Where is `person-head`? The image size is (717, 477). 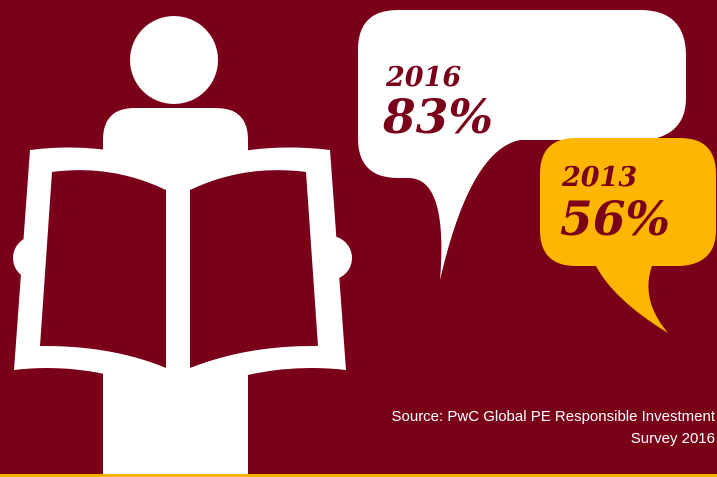
person-head is located at coordinates (174, 60).